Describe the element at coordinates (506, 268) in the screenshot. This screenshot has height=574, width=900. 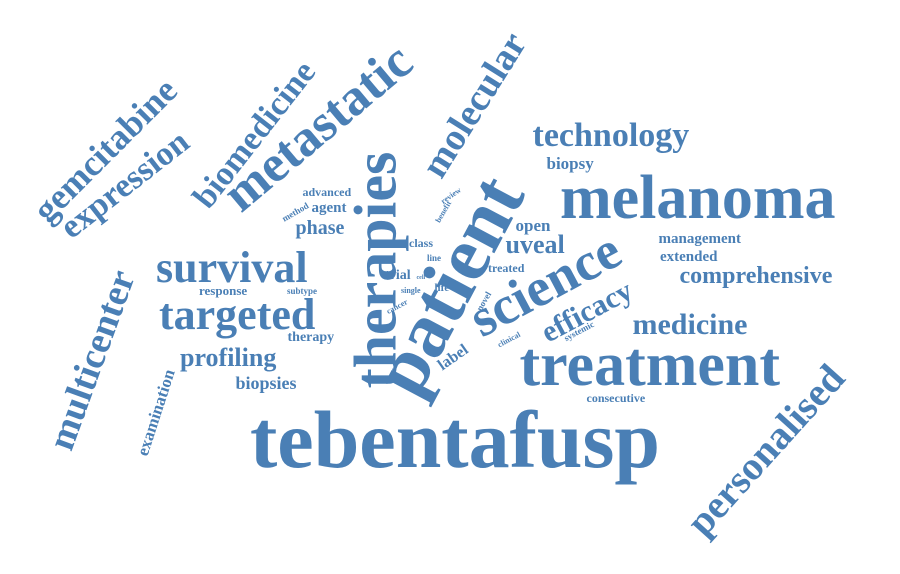
I see `word-treated: treated` at that location.